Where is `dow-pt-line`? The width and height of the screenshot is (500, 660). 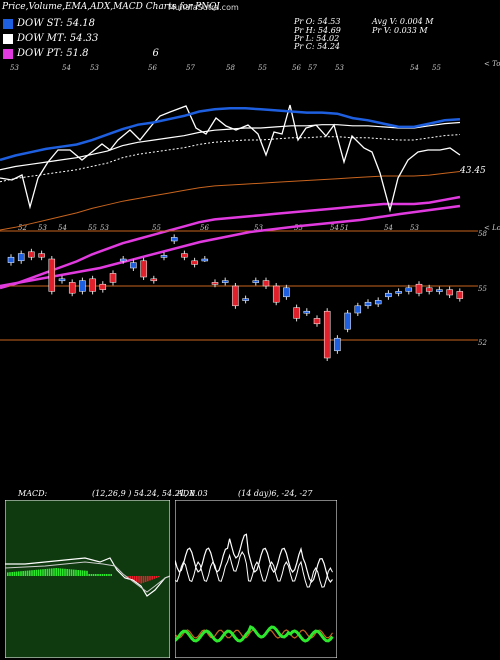 dow-pt-line is located at coordinates (230, 242).